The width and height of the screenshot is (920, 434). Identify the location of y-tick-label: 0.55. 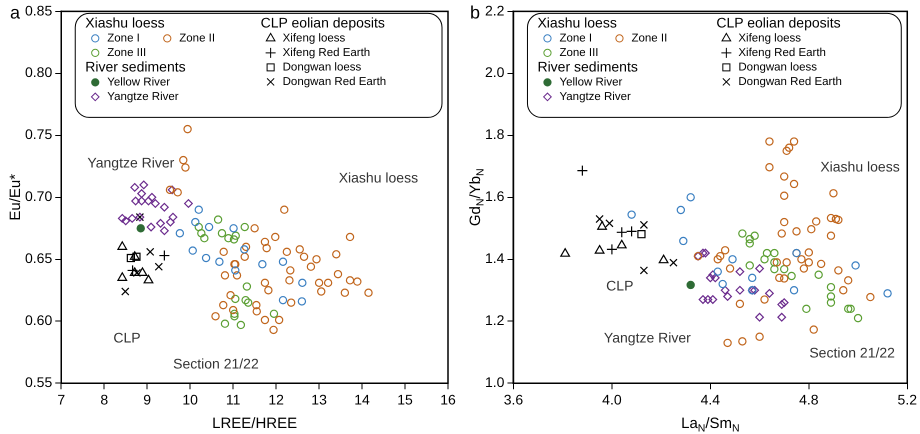
(38, 382).